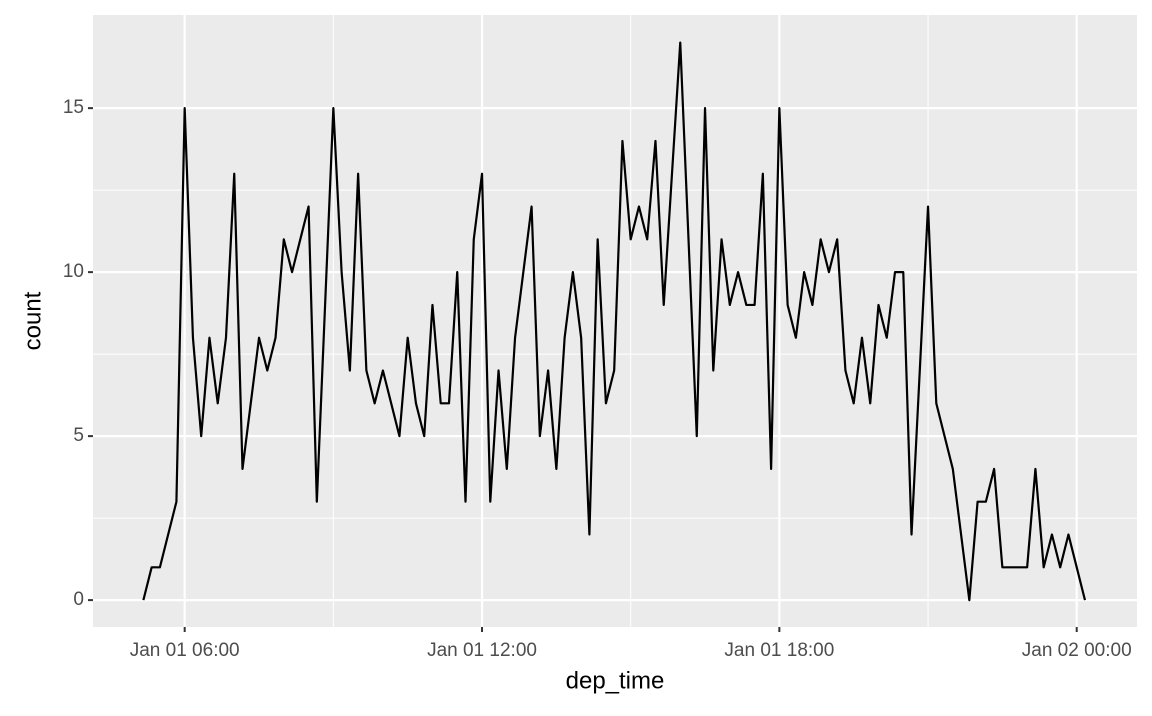  I want to click on y-tick-label: 15, so click(73, 107).